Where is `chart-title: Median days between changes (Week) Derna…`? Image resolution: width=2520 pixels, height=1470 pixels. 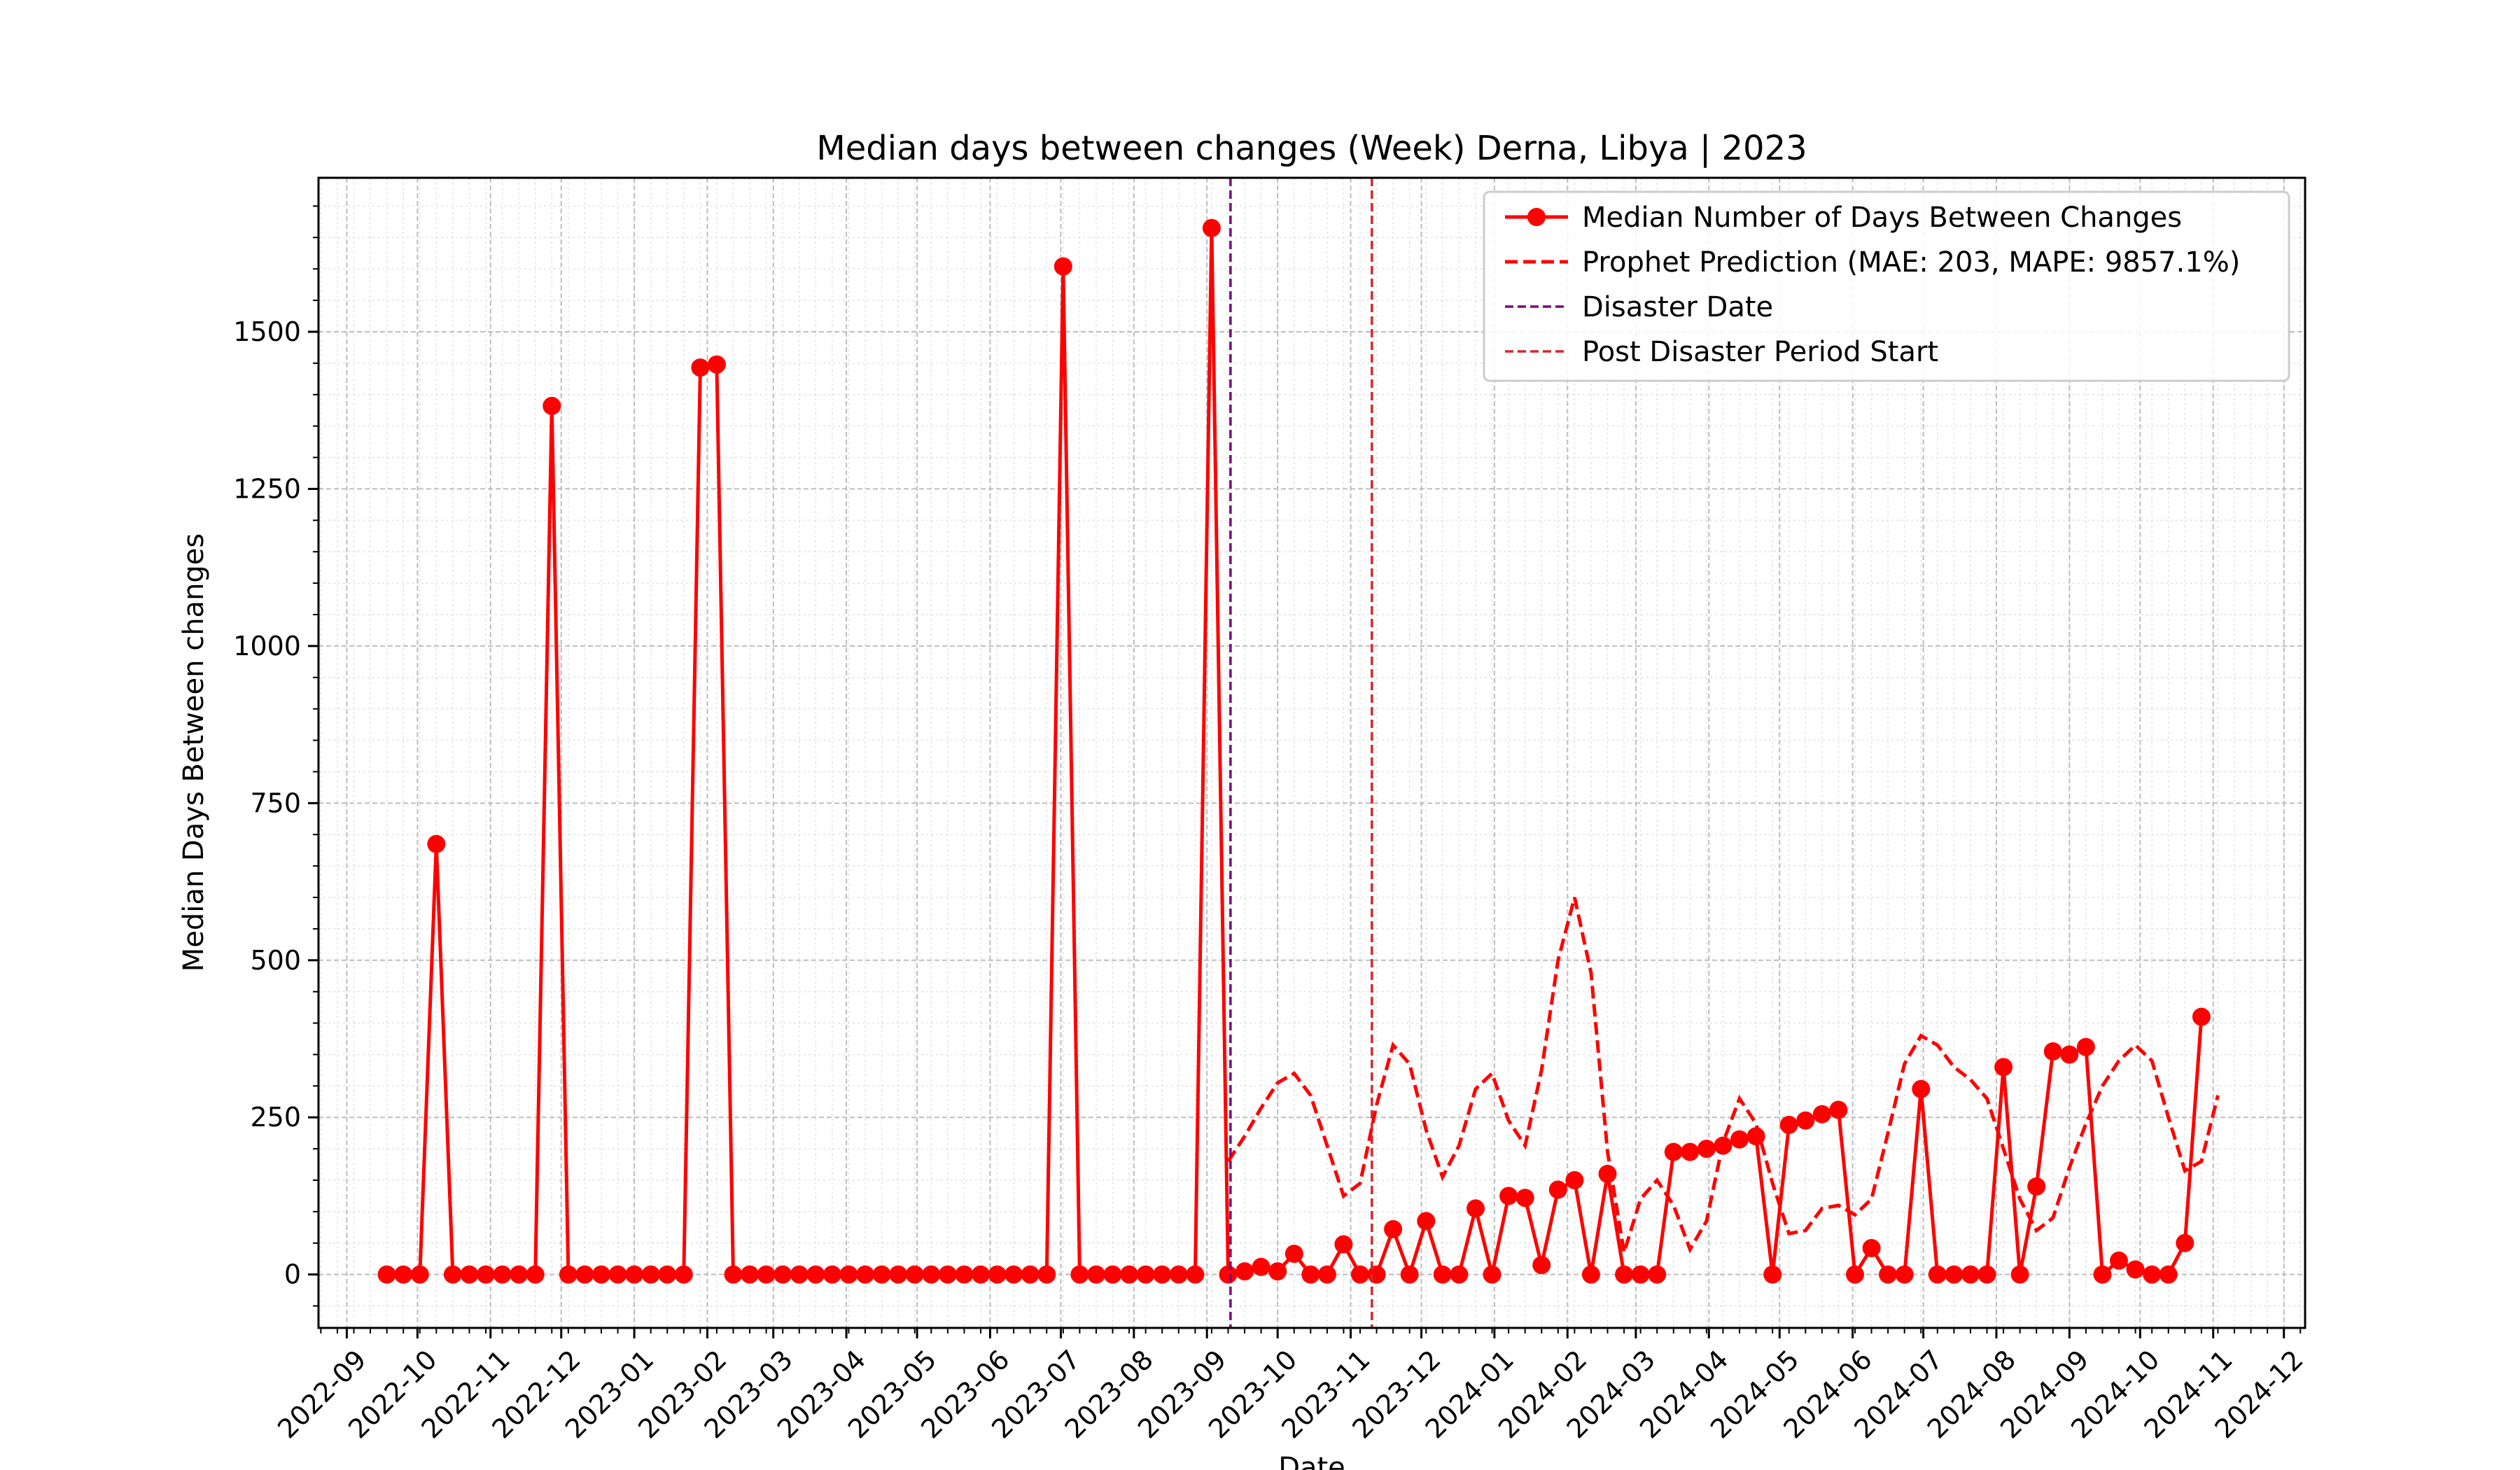
chart-title: Median days between changes (Week) Derna… is located at coordinates (1311, 148).